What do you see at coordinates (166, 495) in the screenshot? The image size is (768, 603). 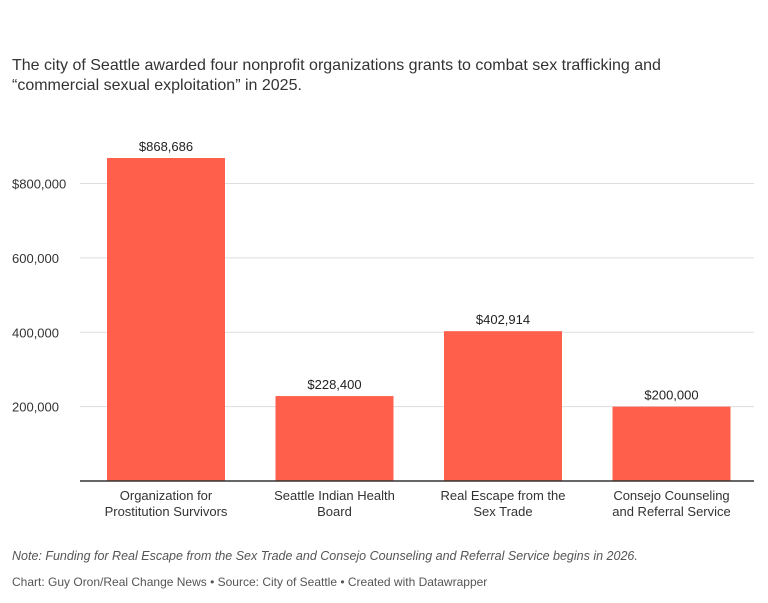 I see `x-tick-label-line: Organization for` at bounding box center [166, 495].